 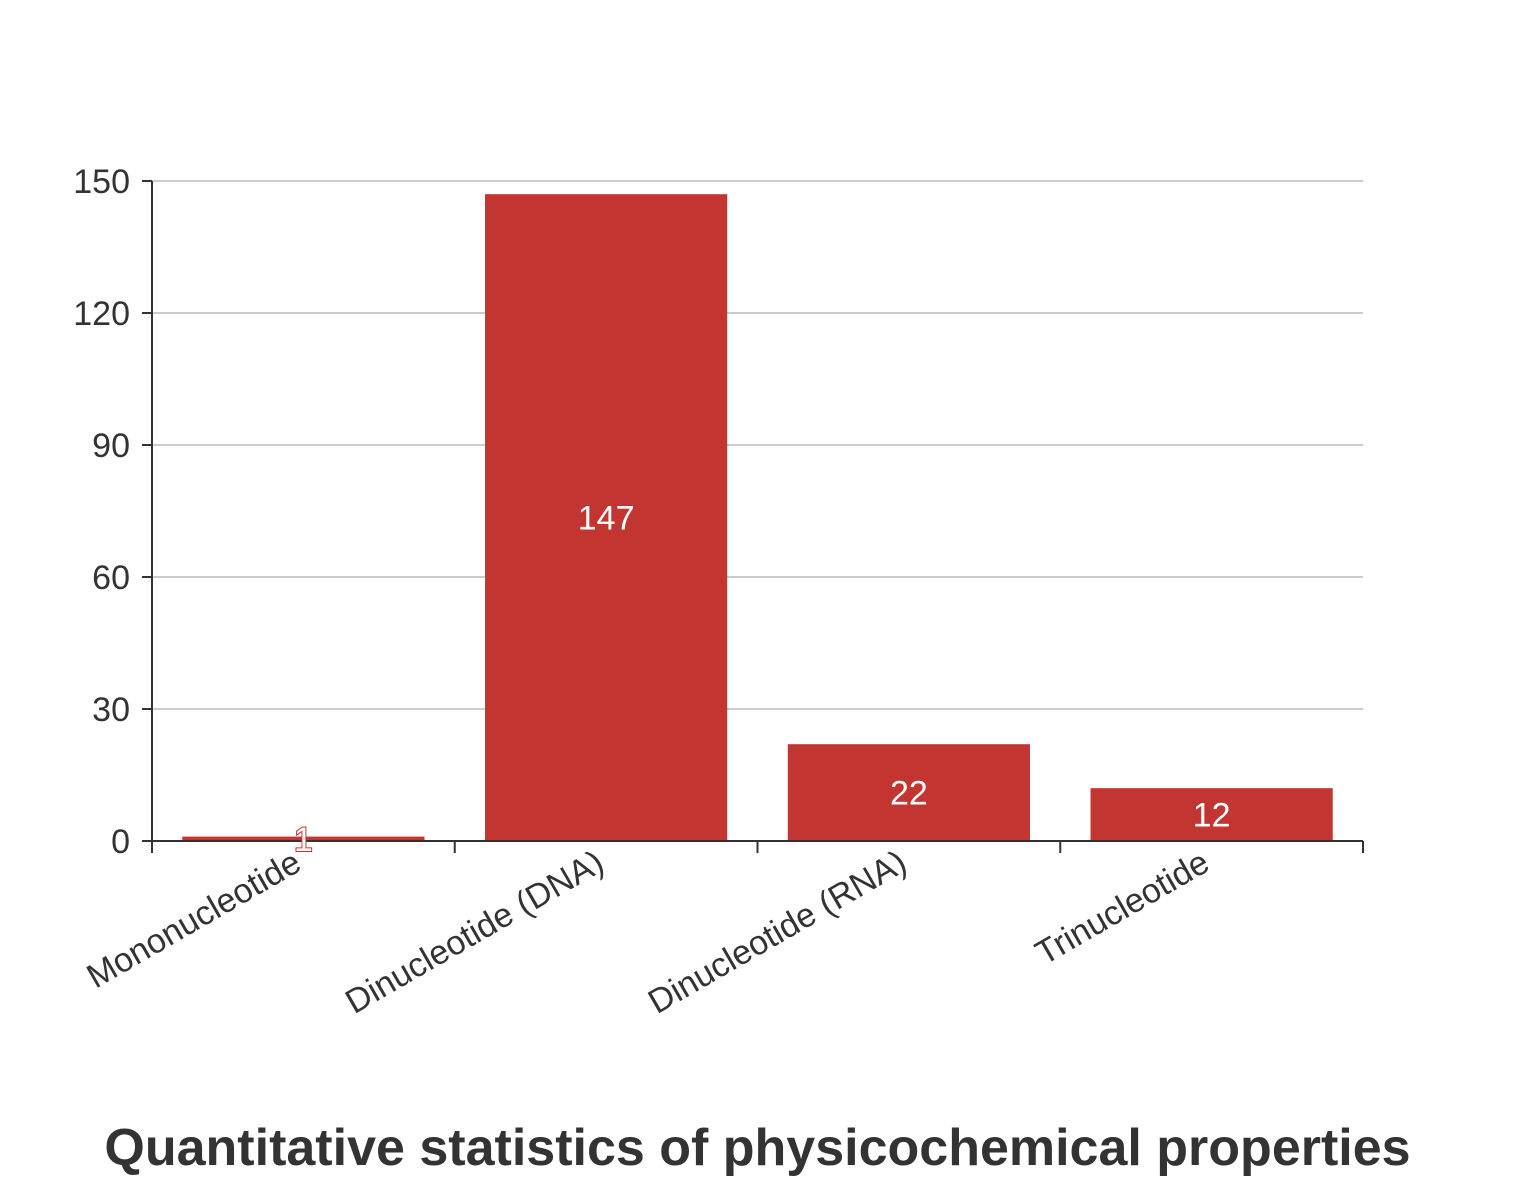 What do you see at coordinates (193, 919) in the screenshot?
I see `x-tick-label: Mononucleotide` at bounding box center [193, 919].